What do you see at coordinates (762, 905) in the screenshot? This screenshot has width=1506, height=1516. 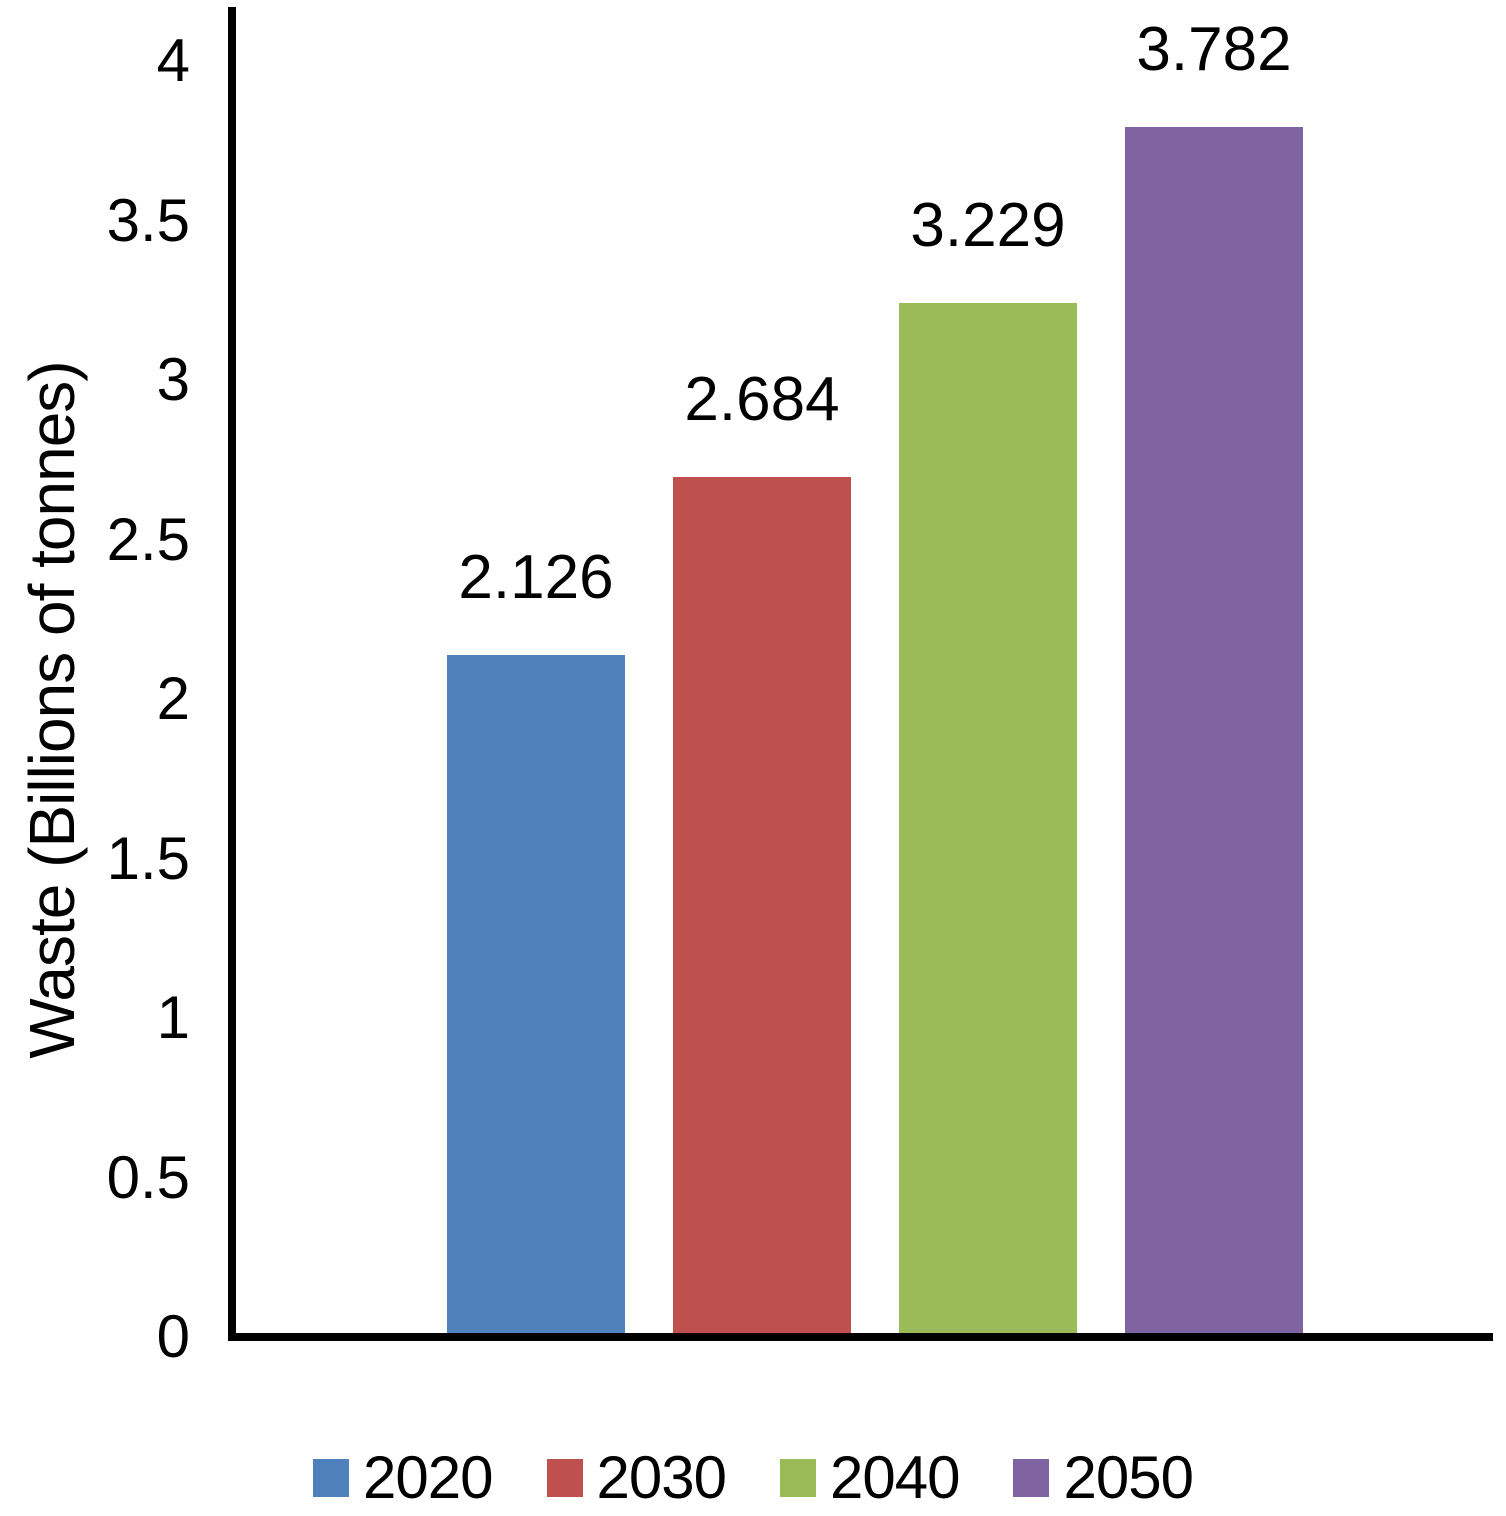 I see `bar-2030` at bounding box center [762, 905].